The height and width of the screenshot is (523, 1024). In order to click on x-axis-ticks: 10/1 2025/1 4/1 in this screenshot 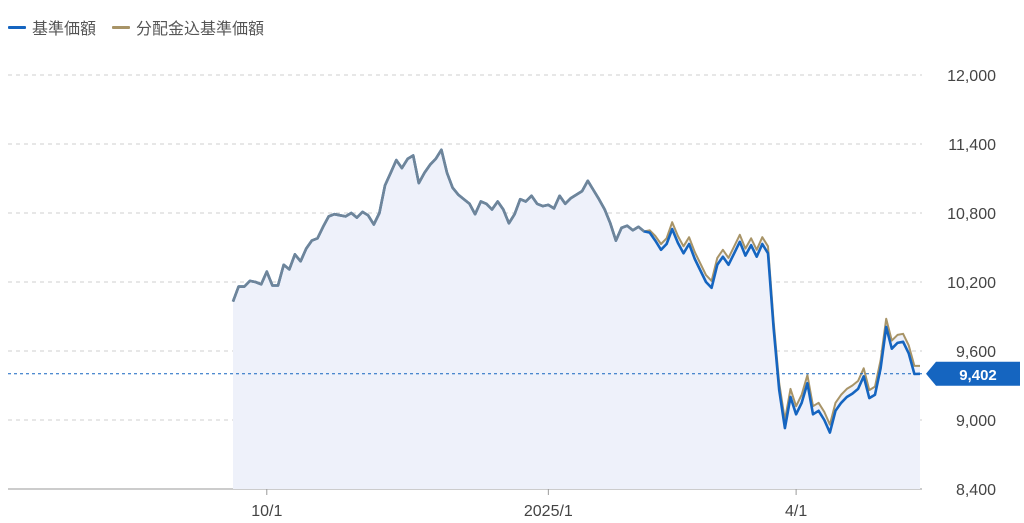, I will do `click(529, 504)`.